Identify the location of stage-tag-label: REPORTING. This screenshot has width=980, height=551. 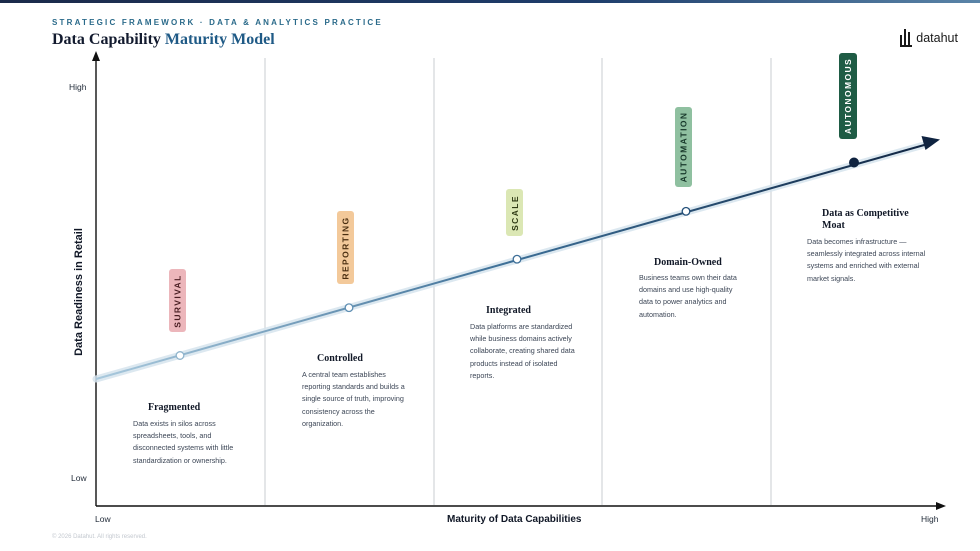
(345, 247).